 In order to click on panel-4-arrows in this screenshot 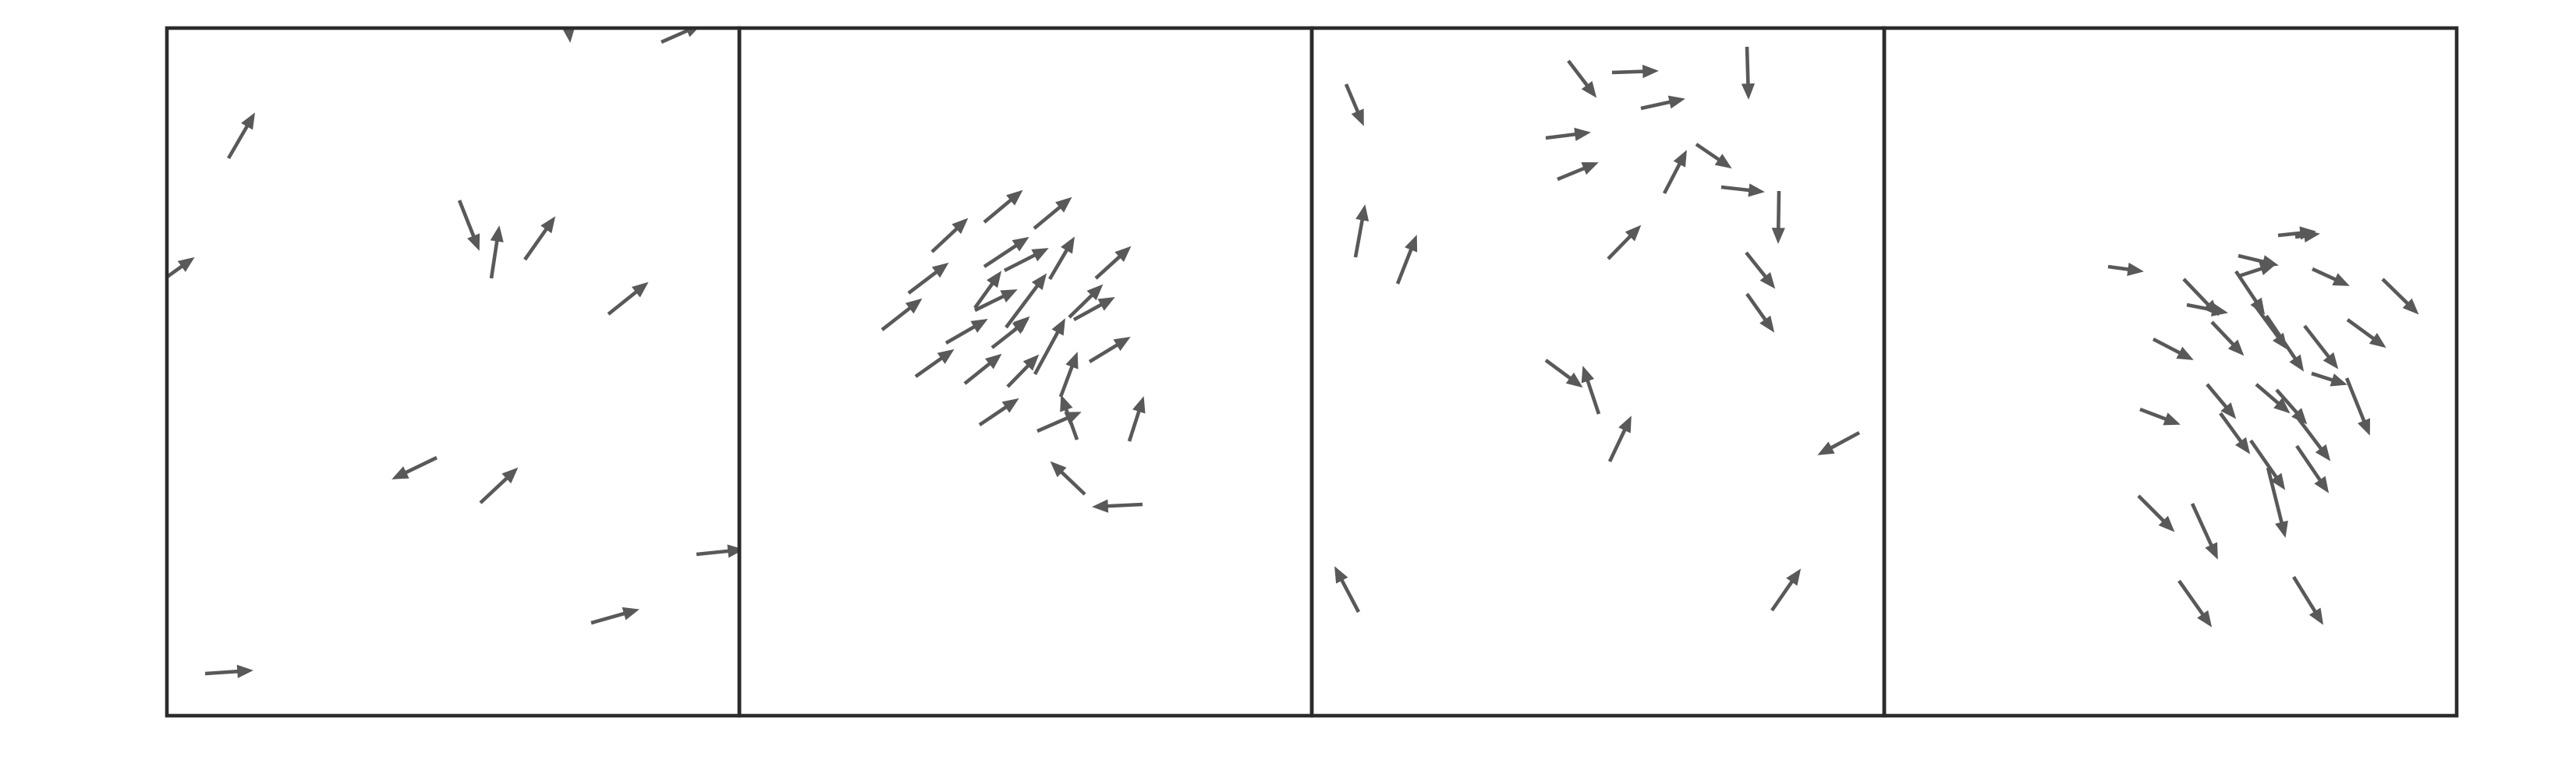, I will do `click(2263, 427)`.